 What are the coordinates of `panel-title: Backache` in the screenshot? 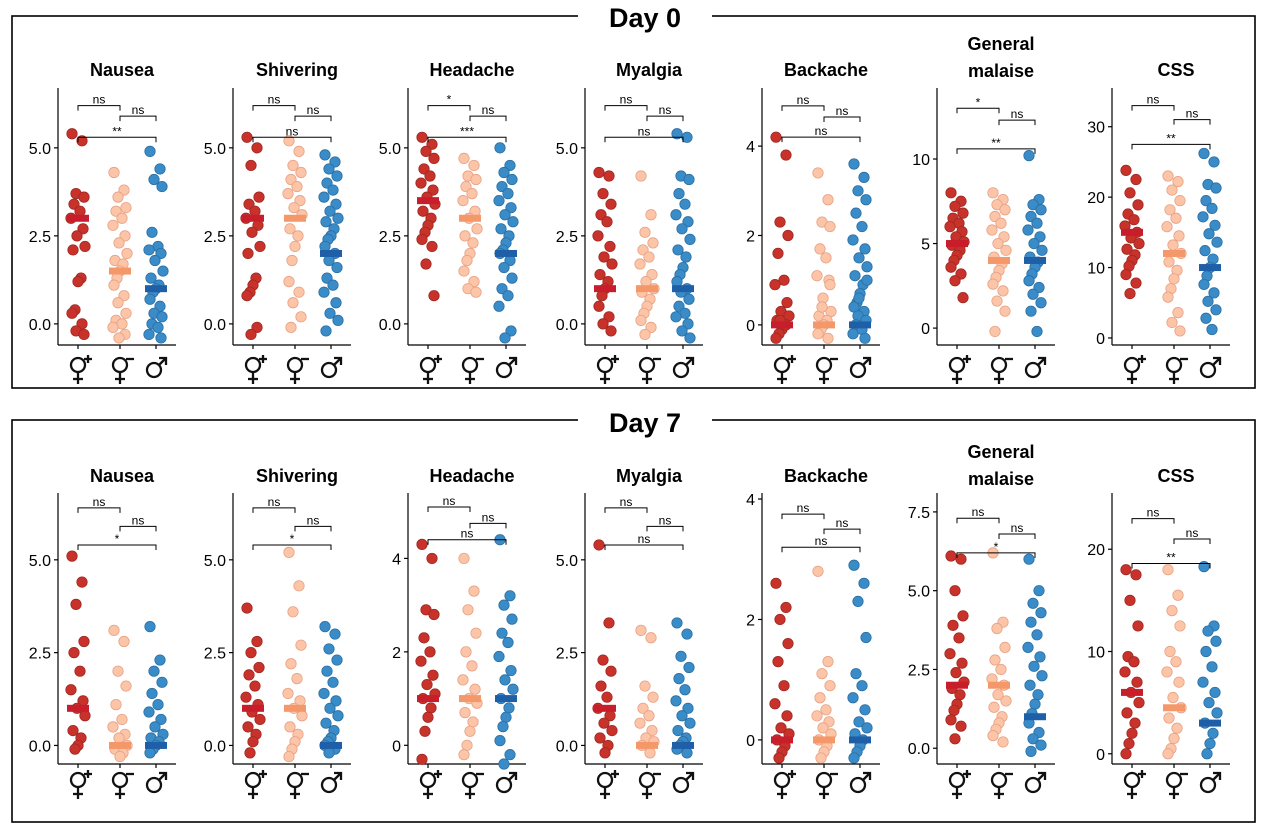 It's located at (826, 476).